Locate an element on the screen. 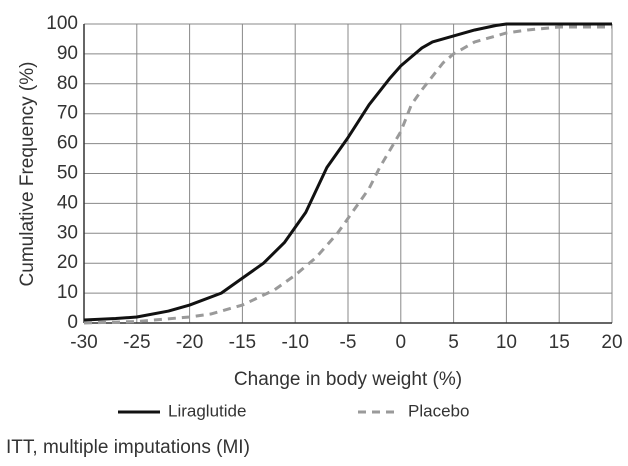  y-tick-label: 70 is located at coordinates (67, 113).